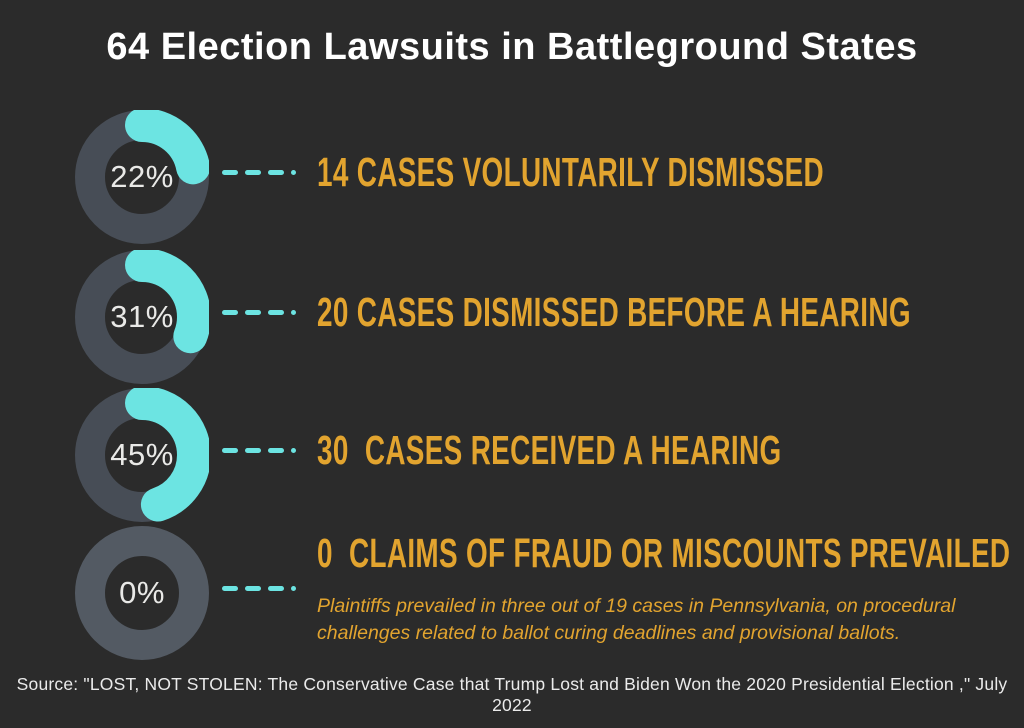 Image resolution: width=1024 pixels, height=728 pixels. Describe the element at coordinates (614, 311) in the screenshot. I see `row-label: 20 CASES DISMISSED BEFORE A HEARING` at that location.